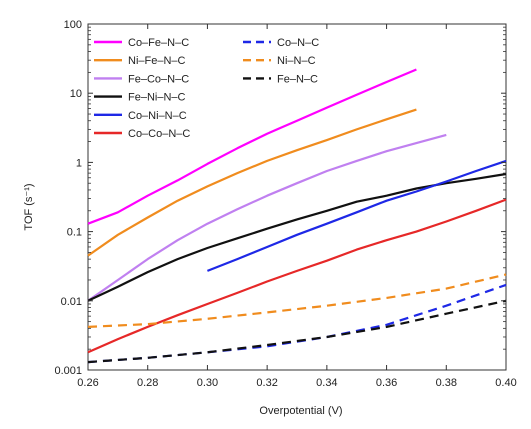  What do you see at coordinates (158, 79) in the screenshot?
I see `legend-label: Fe–Co–N–C` at bounding box center [158, 79].